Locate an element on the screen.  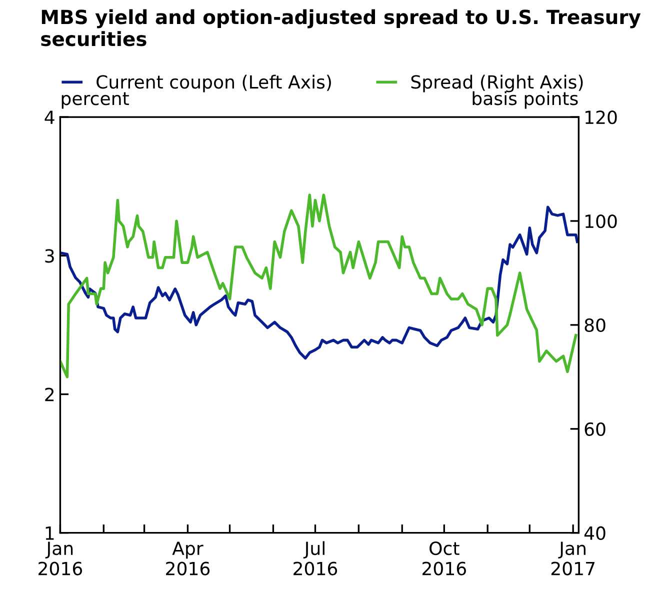
x-tick-label: Jul 2016 is located at coordinates (316, 558).